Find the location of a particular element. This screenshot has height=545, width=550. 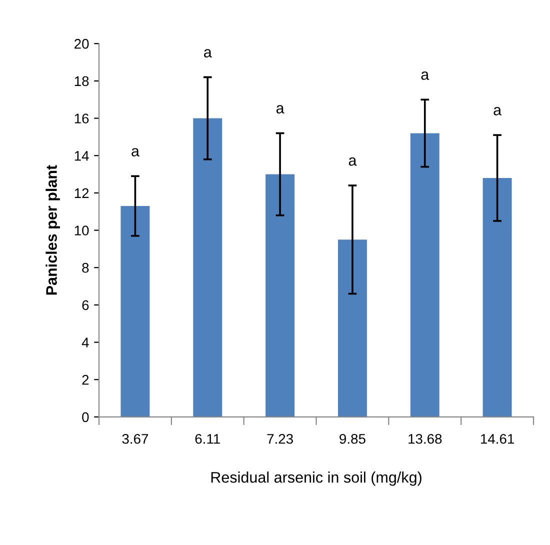

y-tick-label: 18 is located at coordinates (81, 81).